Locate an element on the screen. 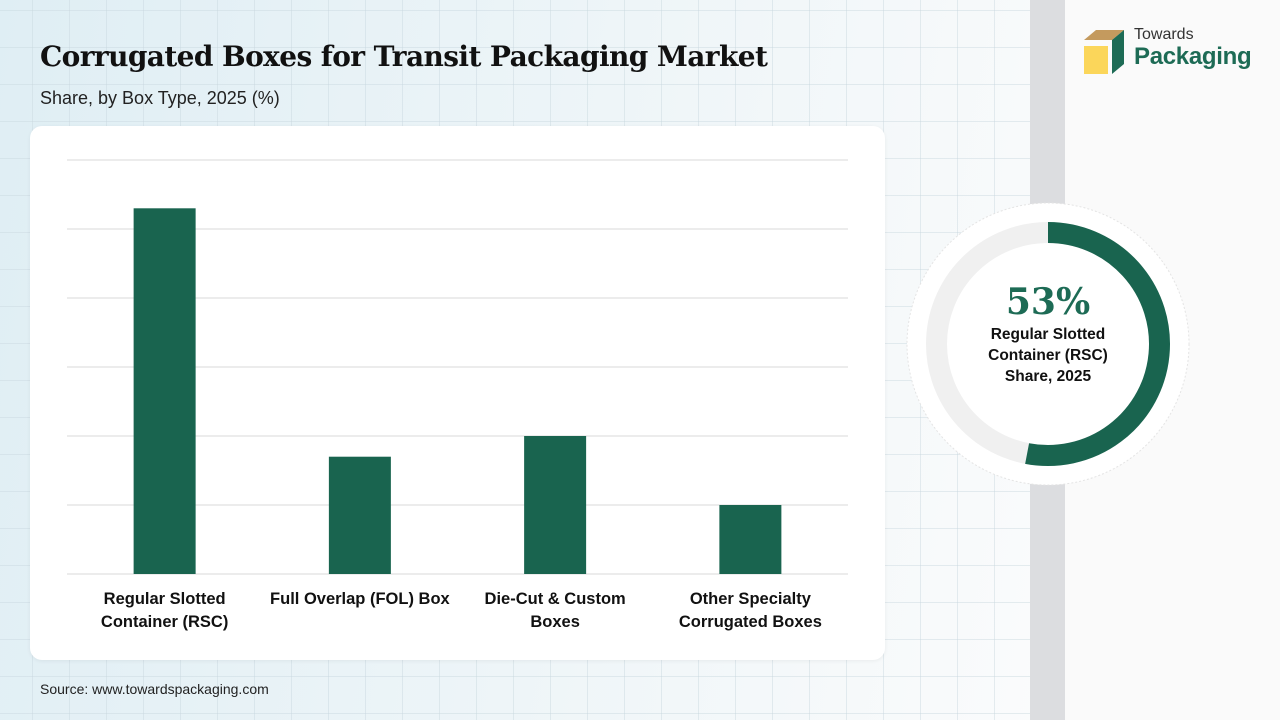  x-tick-label: Die-Cut & Custom is located at coordinates (555, 599).